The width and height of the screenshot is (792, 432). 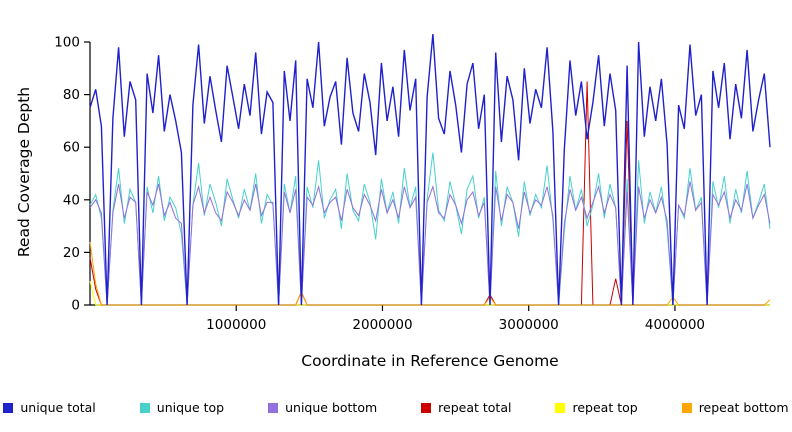 I want to click on legend-item-repeat-top: repeat top, so click(x=596, y=407).